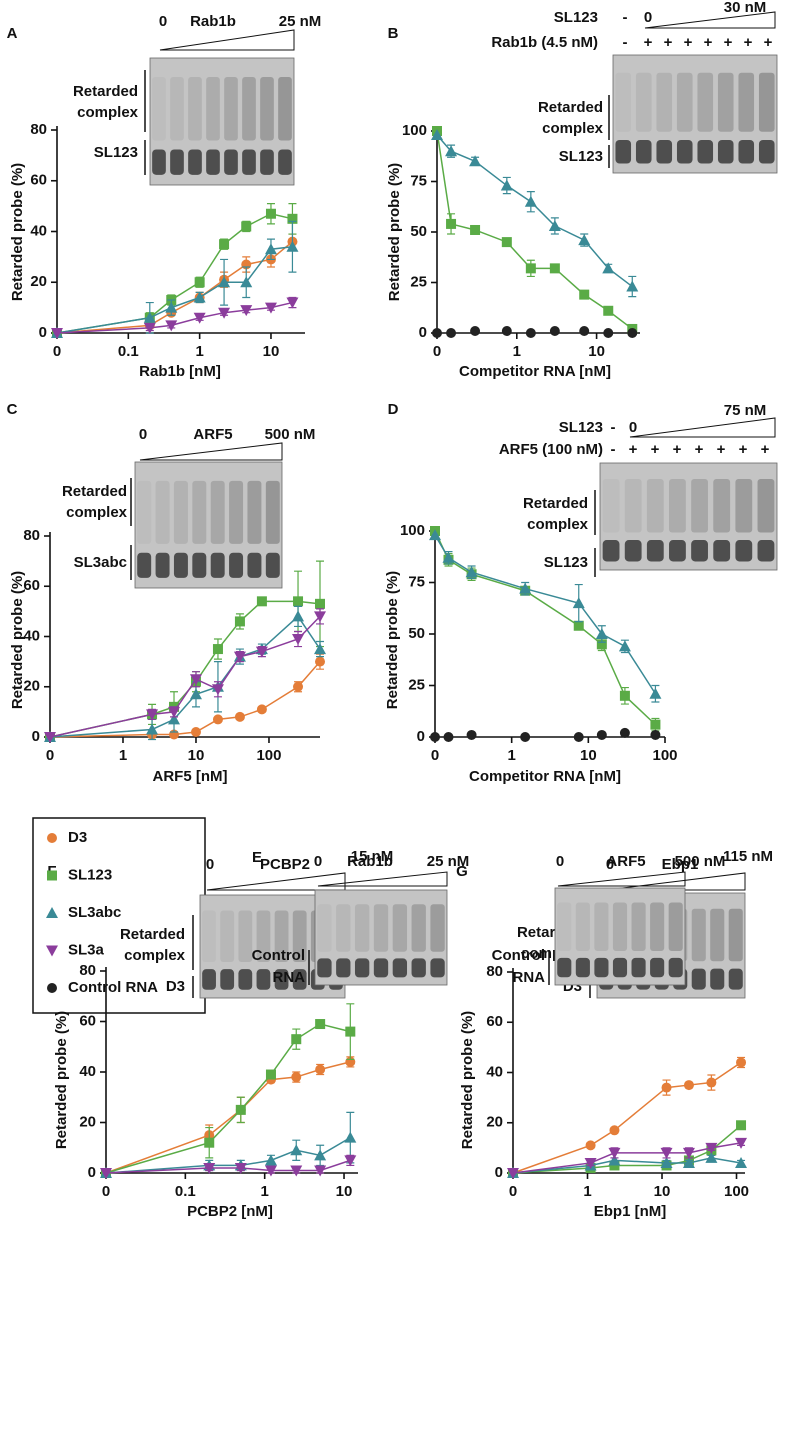 The image size is (791, 1451). Describe the element at coordinates (278, 955) in the screenshot. I see `gel-probe: Control` at that location.